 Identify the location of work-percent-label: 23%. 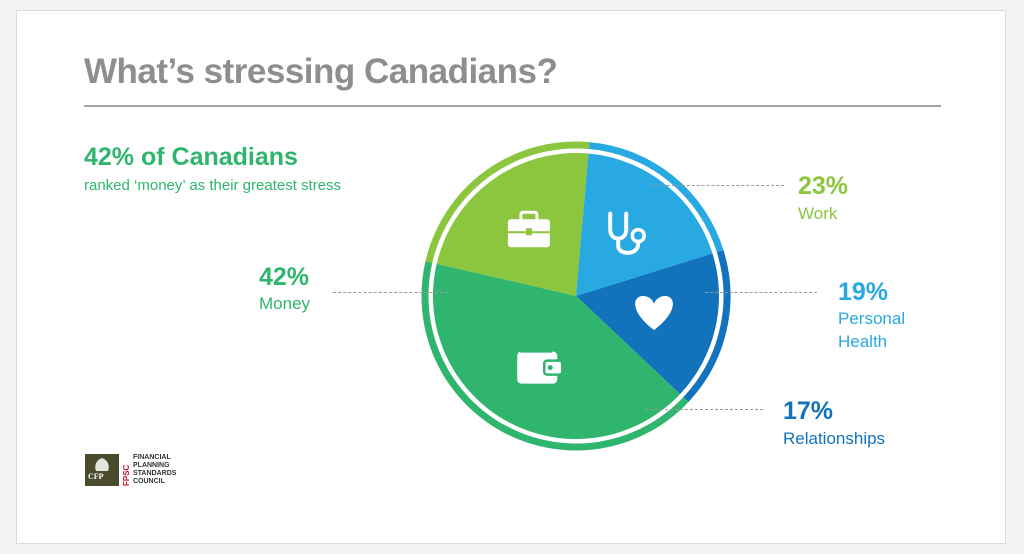
(823, 186).